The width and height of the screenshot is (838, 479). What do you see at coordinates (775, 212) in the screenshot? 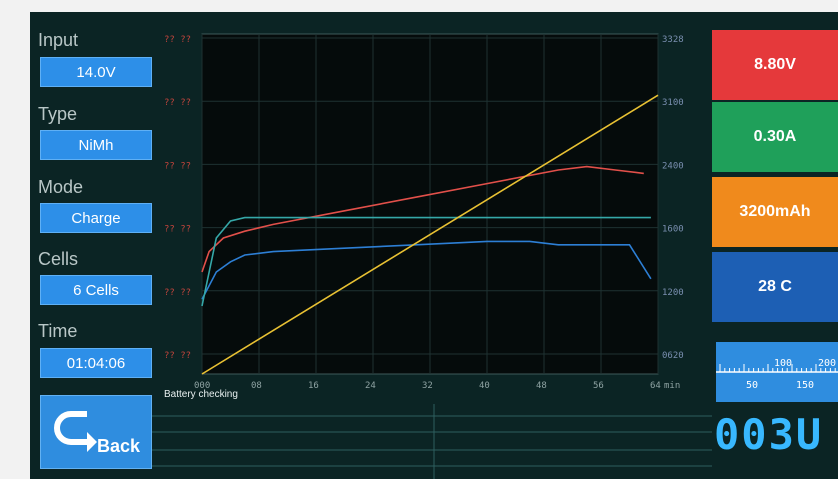
I see `capacity-readout: 3200mAh` at bounding box center [775, 212].